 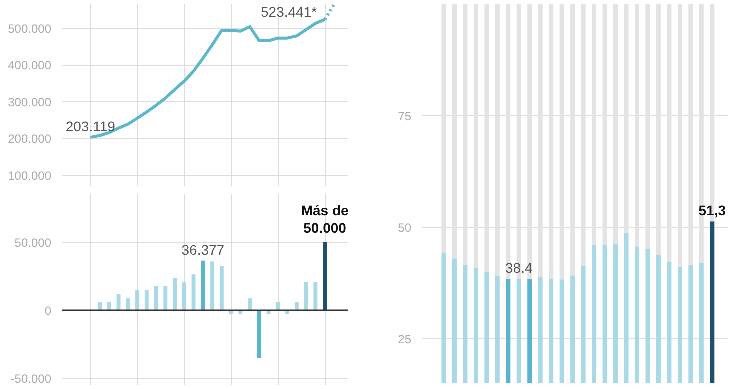 I want to click on y-tick-label: 25, so click(x=405, y=339).